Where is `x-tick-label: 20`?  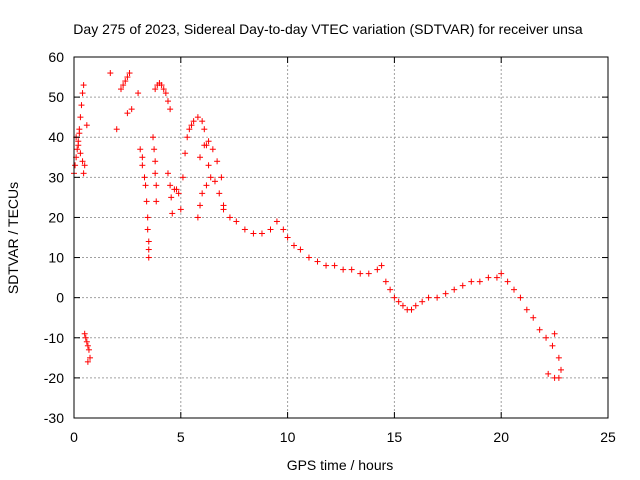 x-tick-label: 20 is located at coordinates (501, 437).